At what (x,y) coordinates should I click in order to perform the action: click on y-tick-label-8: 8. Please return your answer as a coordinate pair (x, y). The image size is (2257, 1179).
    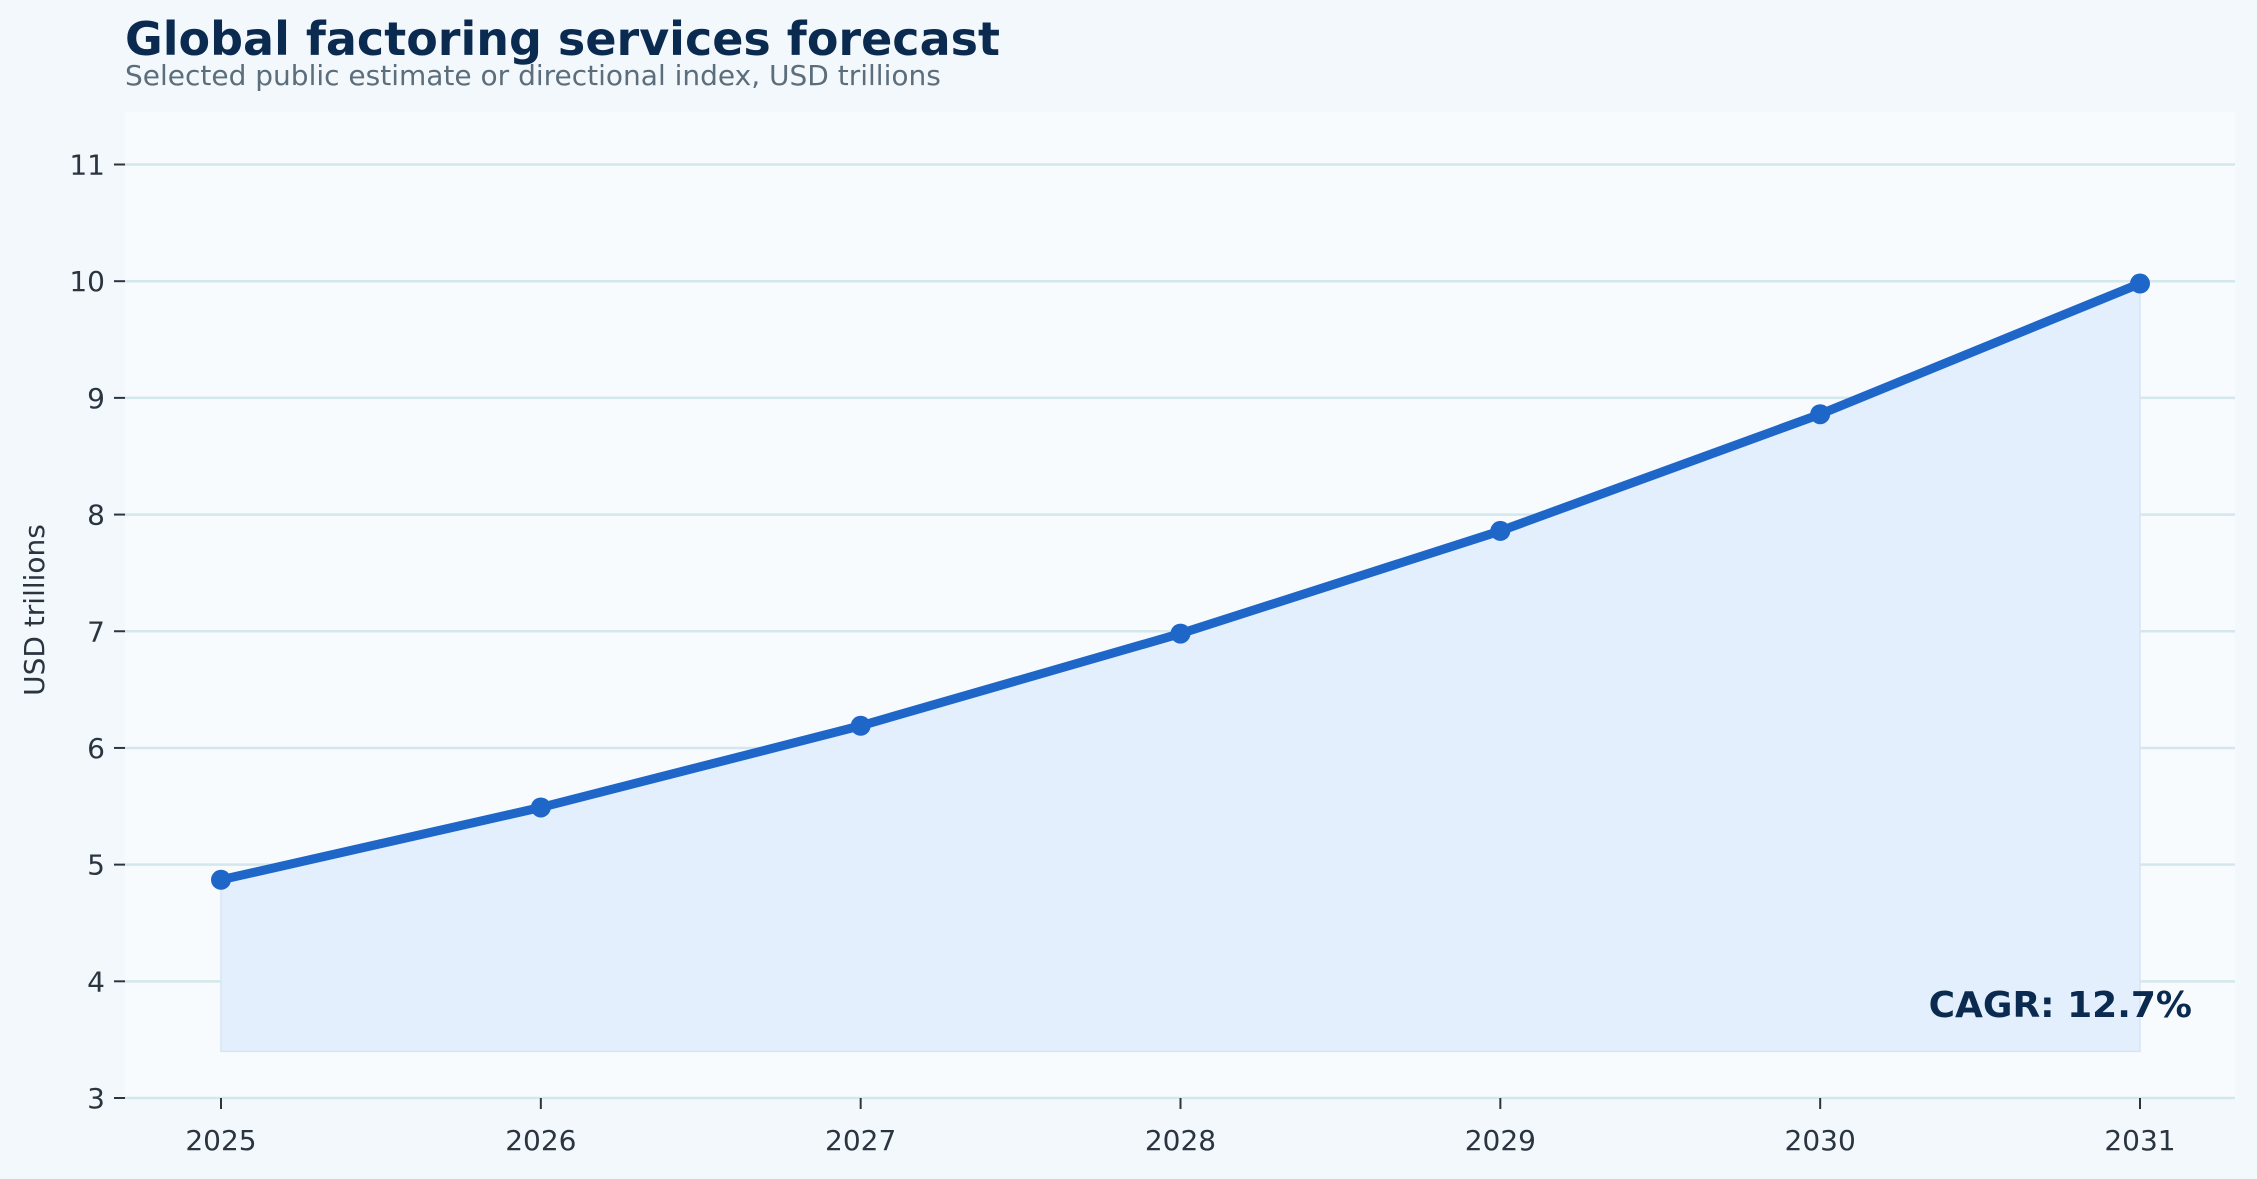
    Looking at the image, I should click on (96, 515).